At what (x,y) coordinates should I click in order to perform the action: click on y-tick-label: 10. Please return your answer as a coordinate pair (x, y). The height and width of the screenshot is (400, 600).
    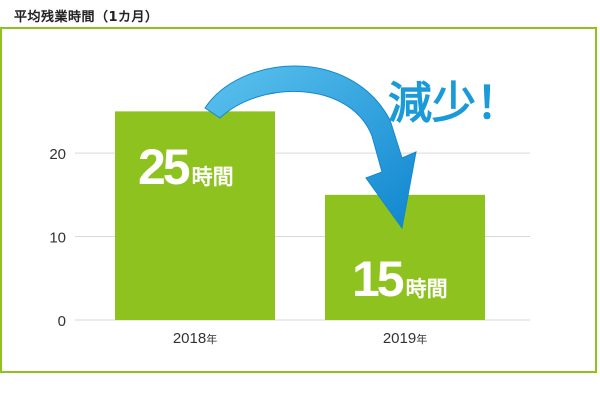
    Looking at the image, I should click on (57, 238).